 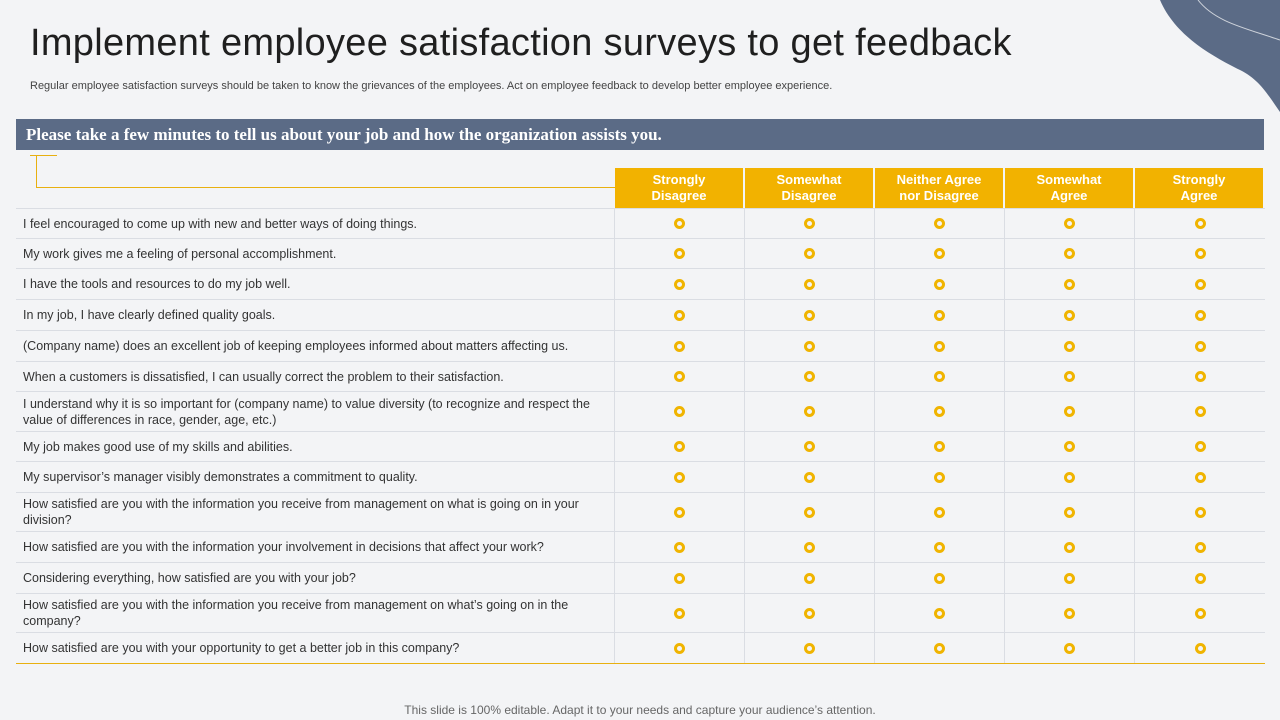 What do you see at coordinates (809, 188) in the screenshot?
I see `column-header-somewhat-disagree: Somewhat Disagree` at bounding box center [809, 188].